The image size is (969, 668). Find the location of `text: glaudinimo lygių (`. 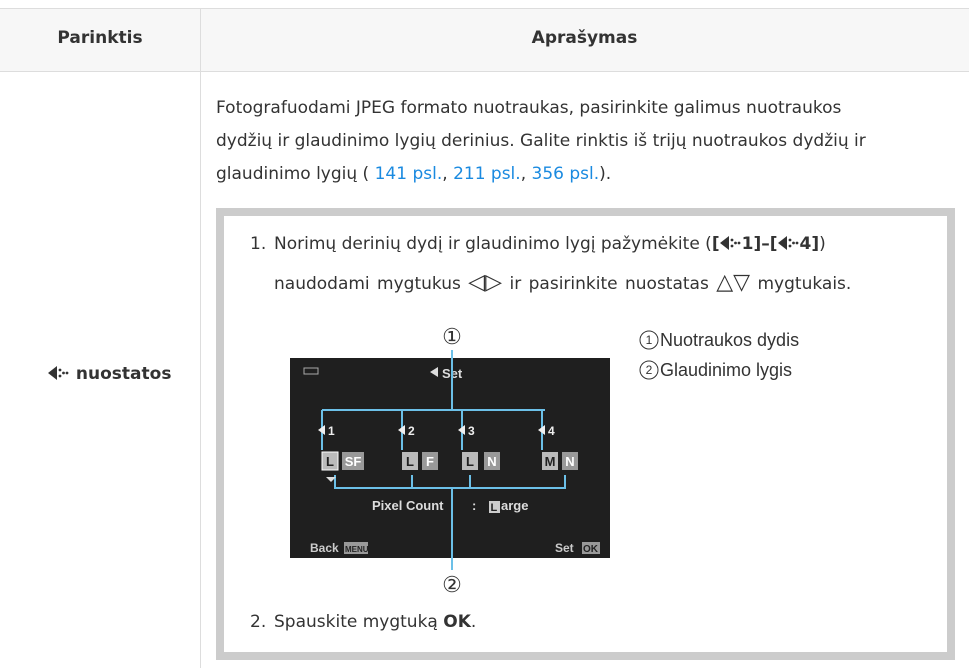

text: glaudinimo lygių ( is located at coordinates (295, 174).